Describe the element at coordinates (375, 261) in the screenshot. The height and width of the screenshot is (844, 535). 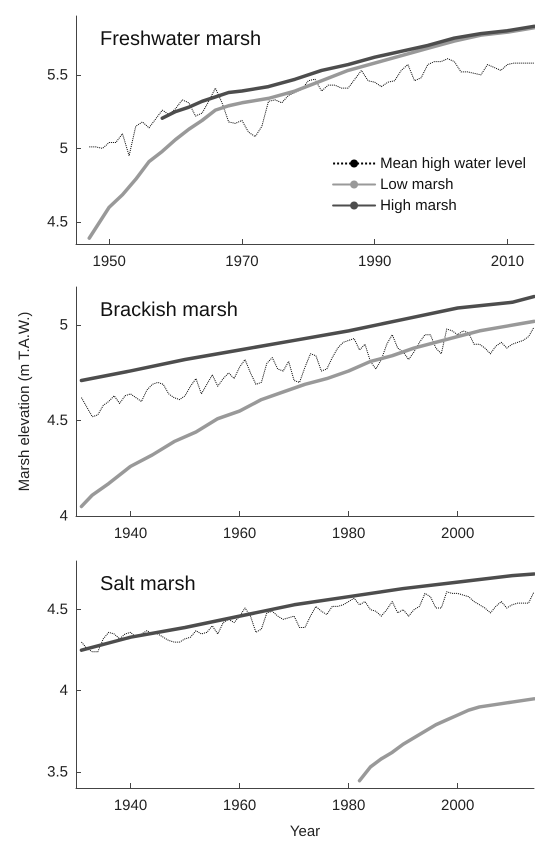
I see `x-tick-label: 1990` at that location.